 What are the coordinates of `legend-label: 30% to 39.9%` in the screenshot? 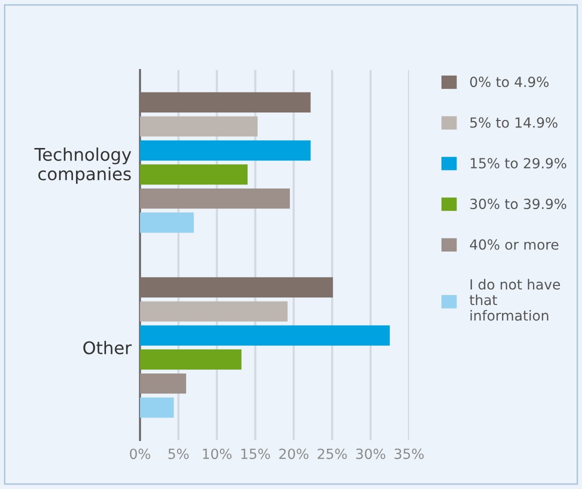 It's located at (518, 204).